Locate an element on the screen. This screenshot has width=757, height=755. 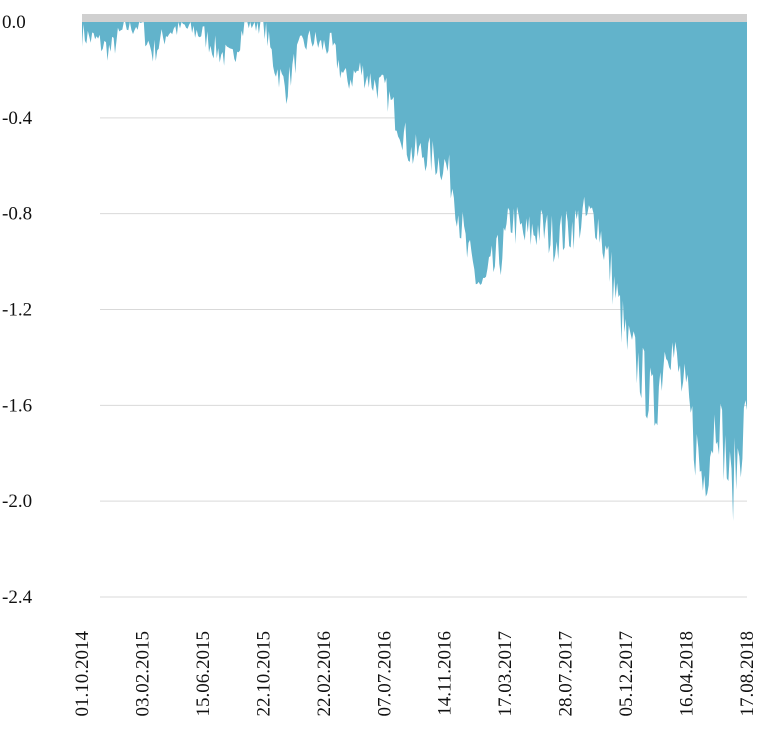
x-tick-label: 16.04.2018 is located at coordinates (687, 674).